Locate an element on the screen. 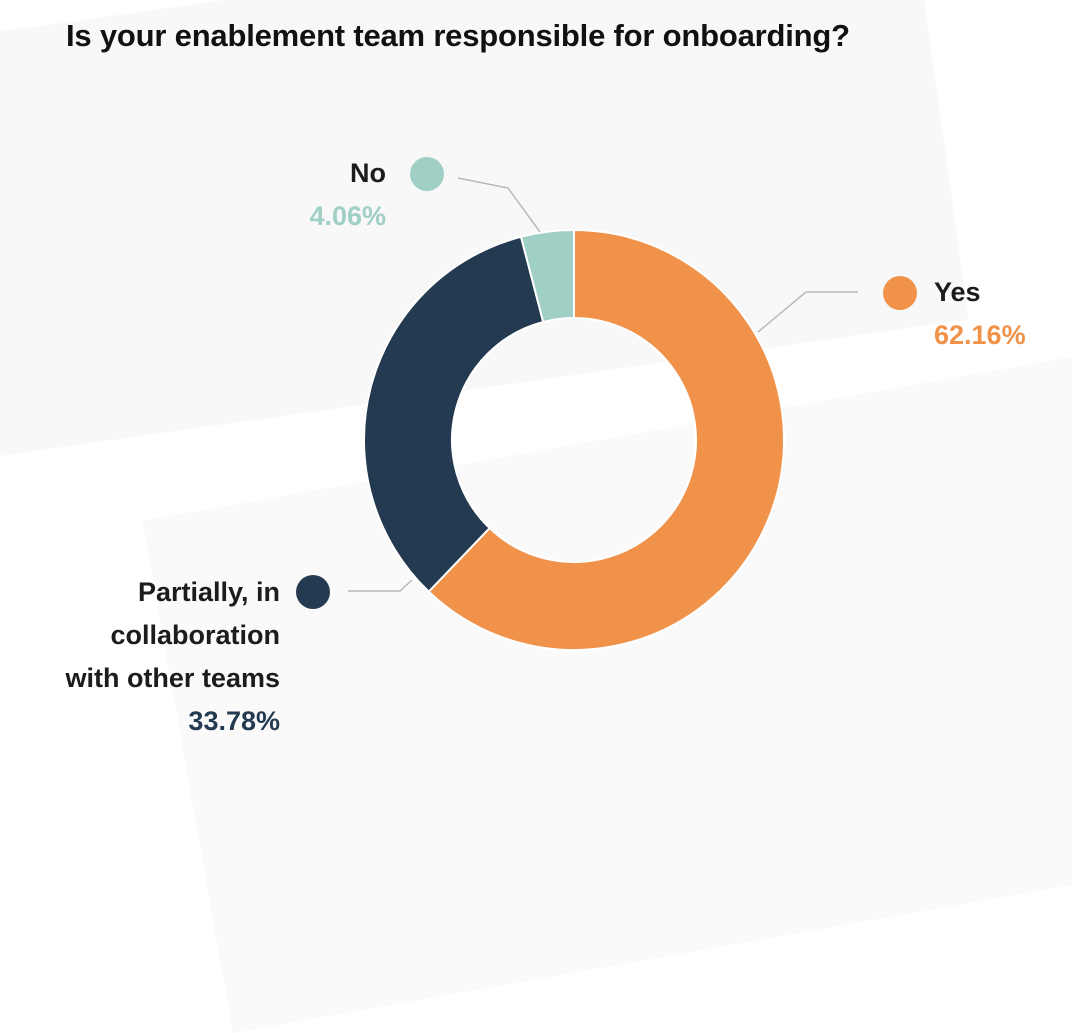  legend-marker-yes is located at coordinates (900, 293).